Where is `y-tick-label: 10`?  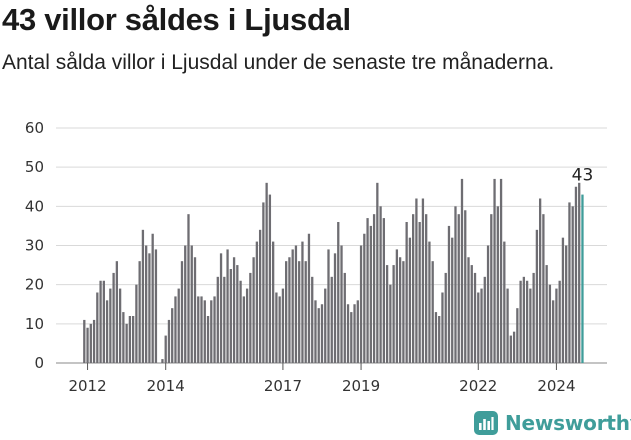
y-tick-label: 10 is located at coordinates (34, 324).